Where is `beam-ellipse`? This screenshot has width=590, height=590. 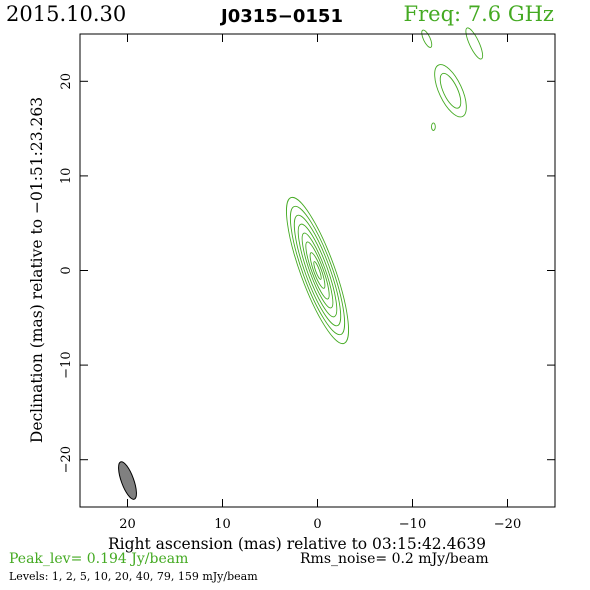
beam-ellipse is located at coordinates (127, 480).